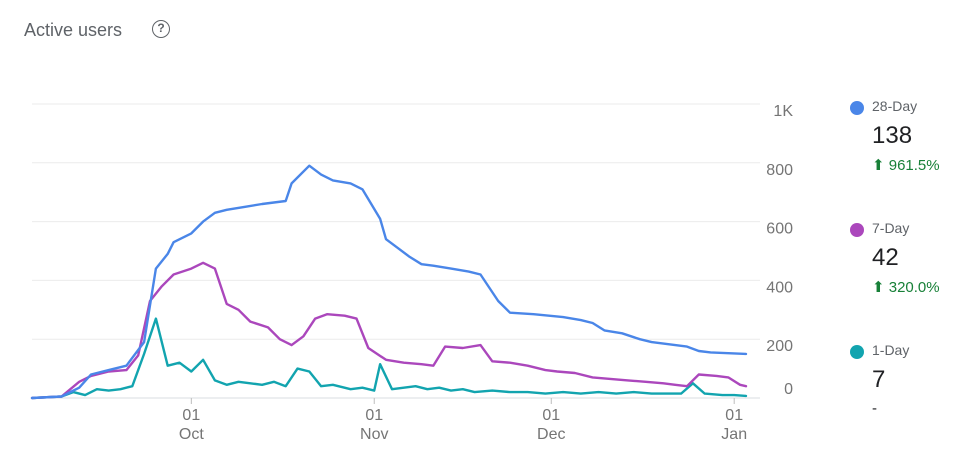  I want to click on legend-series-name: 7-Day, so click(891, 228).